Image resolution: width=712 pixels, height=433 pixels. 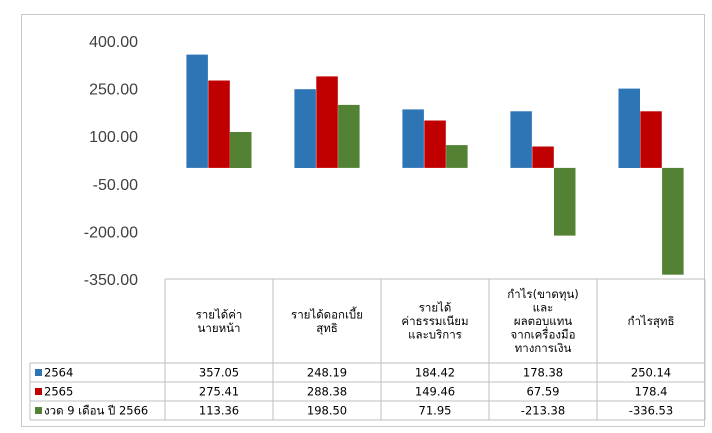 I want to click on table-cell-2-1: 198.50, so click(x=327, y=411).